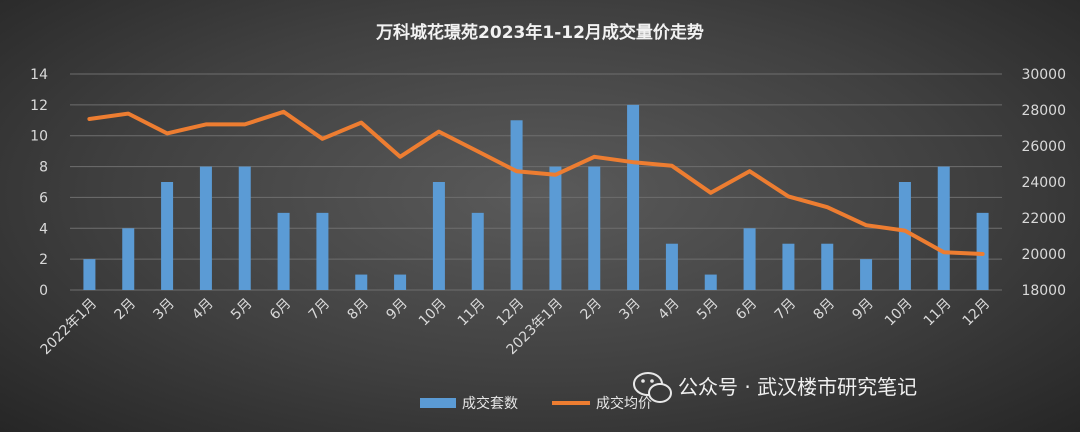  What do you see at coordinates (438, 403) in the screenshot?
I see `legend-swatch-bars` at bounding box center [438, 403].